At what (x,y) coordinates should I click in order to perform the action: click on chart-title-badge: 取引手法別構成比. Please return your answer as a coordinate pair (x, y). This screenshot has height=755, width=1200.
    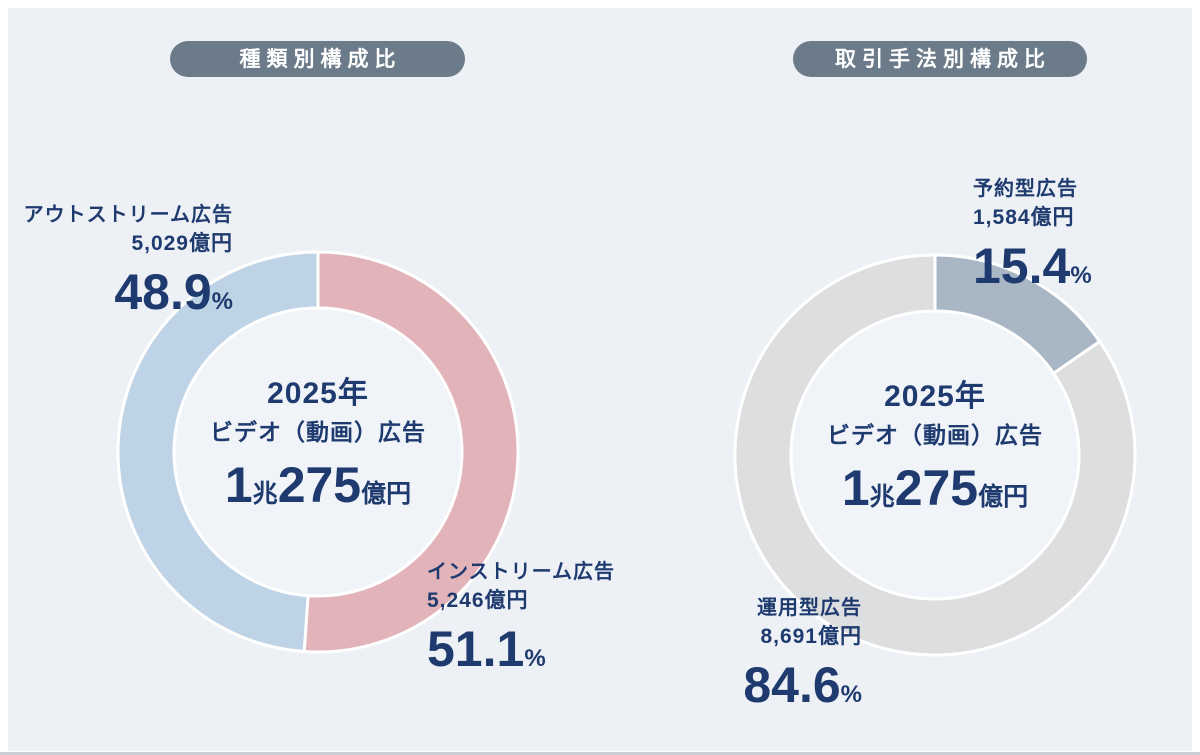
    Looking at the image, I should click on (940, 59).